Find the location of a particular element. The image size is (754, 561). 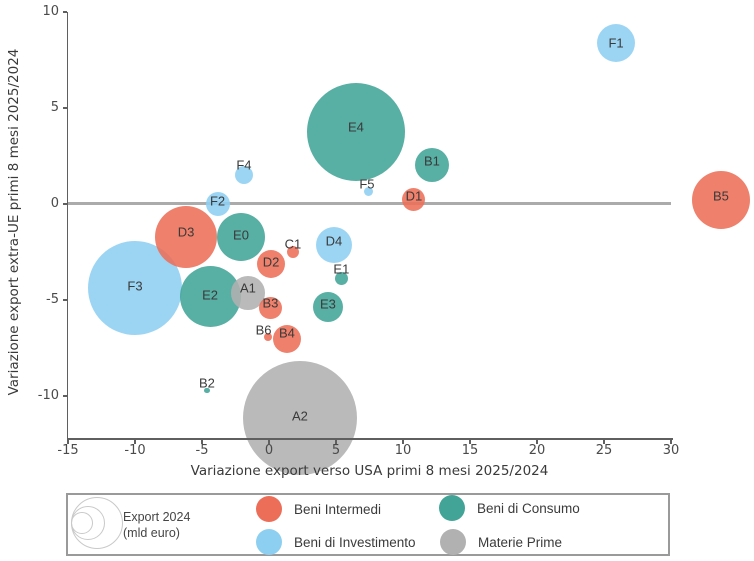

legend-label-beni-di-investimento: Beni di Investimento is located at coordinates (355, 542).